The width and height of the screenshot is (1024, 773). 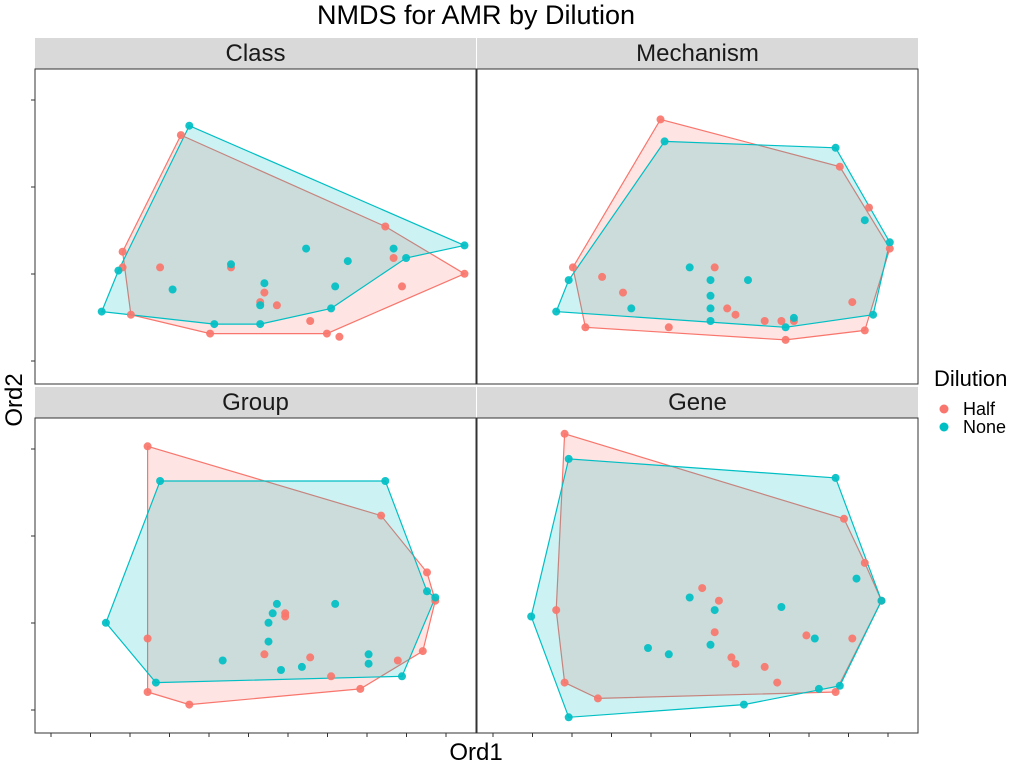 I want to click on legend-key-none, so click(x=944, y=427).